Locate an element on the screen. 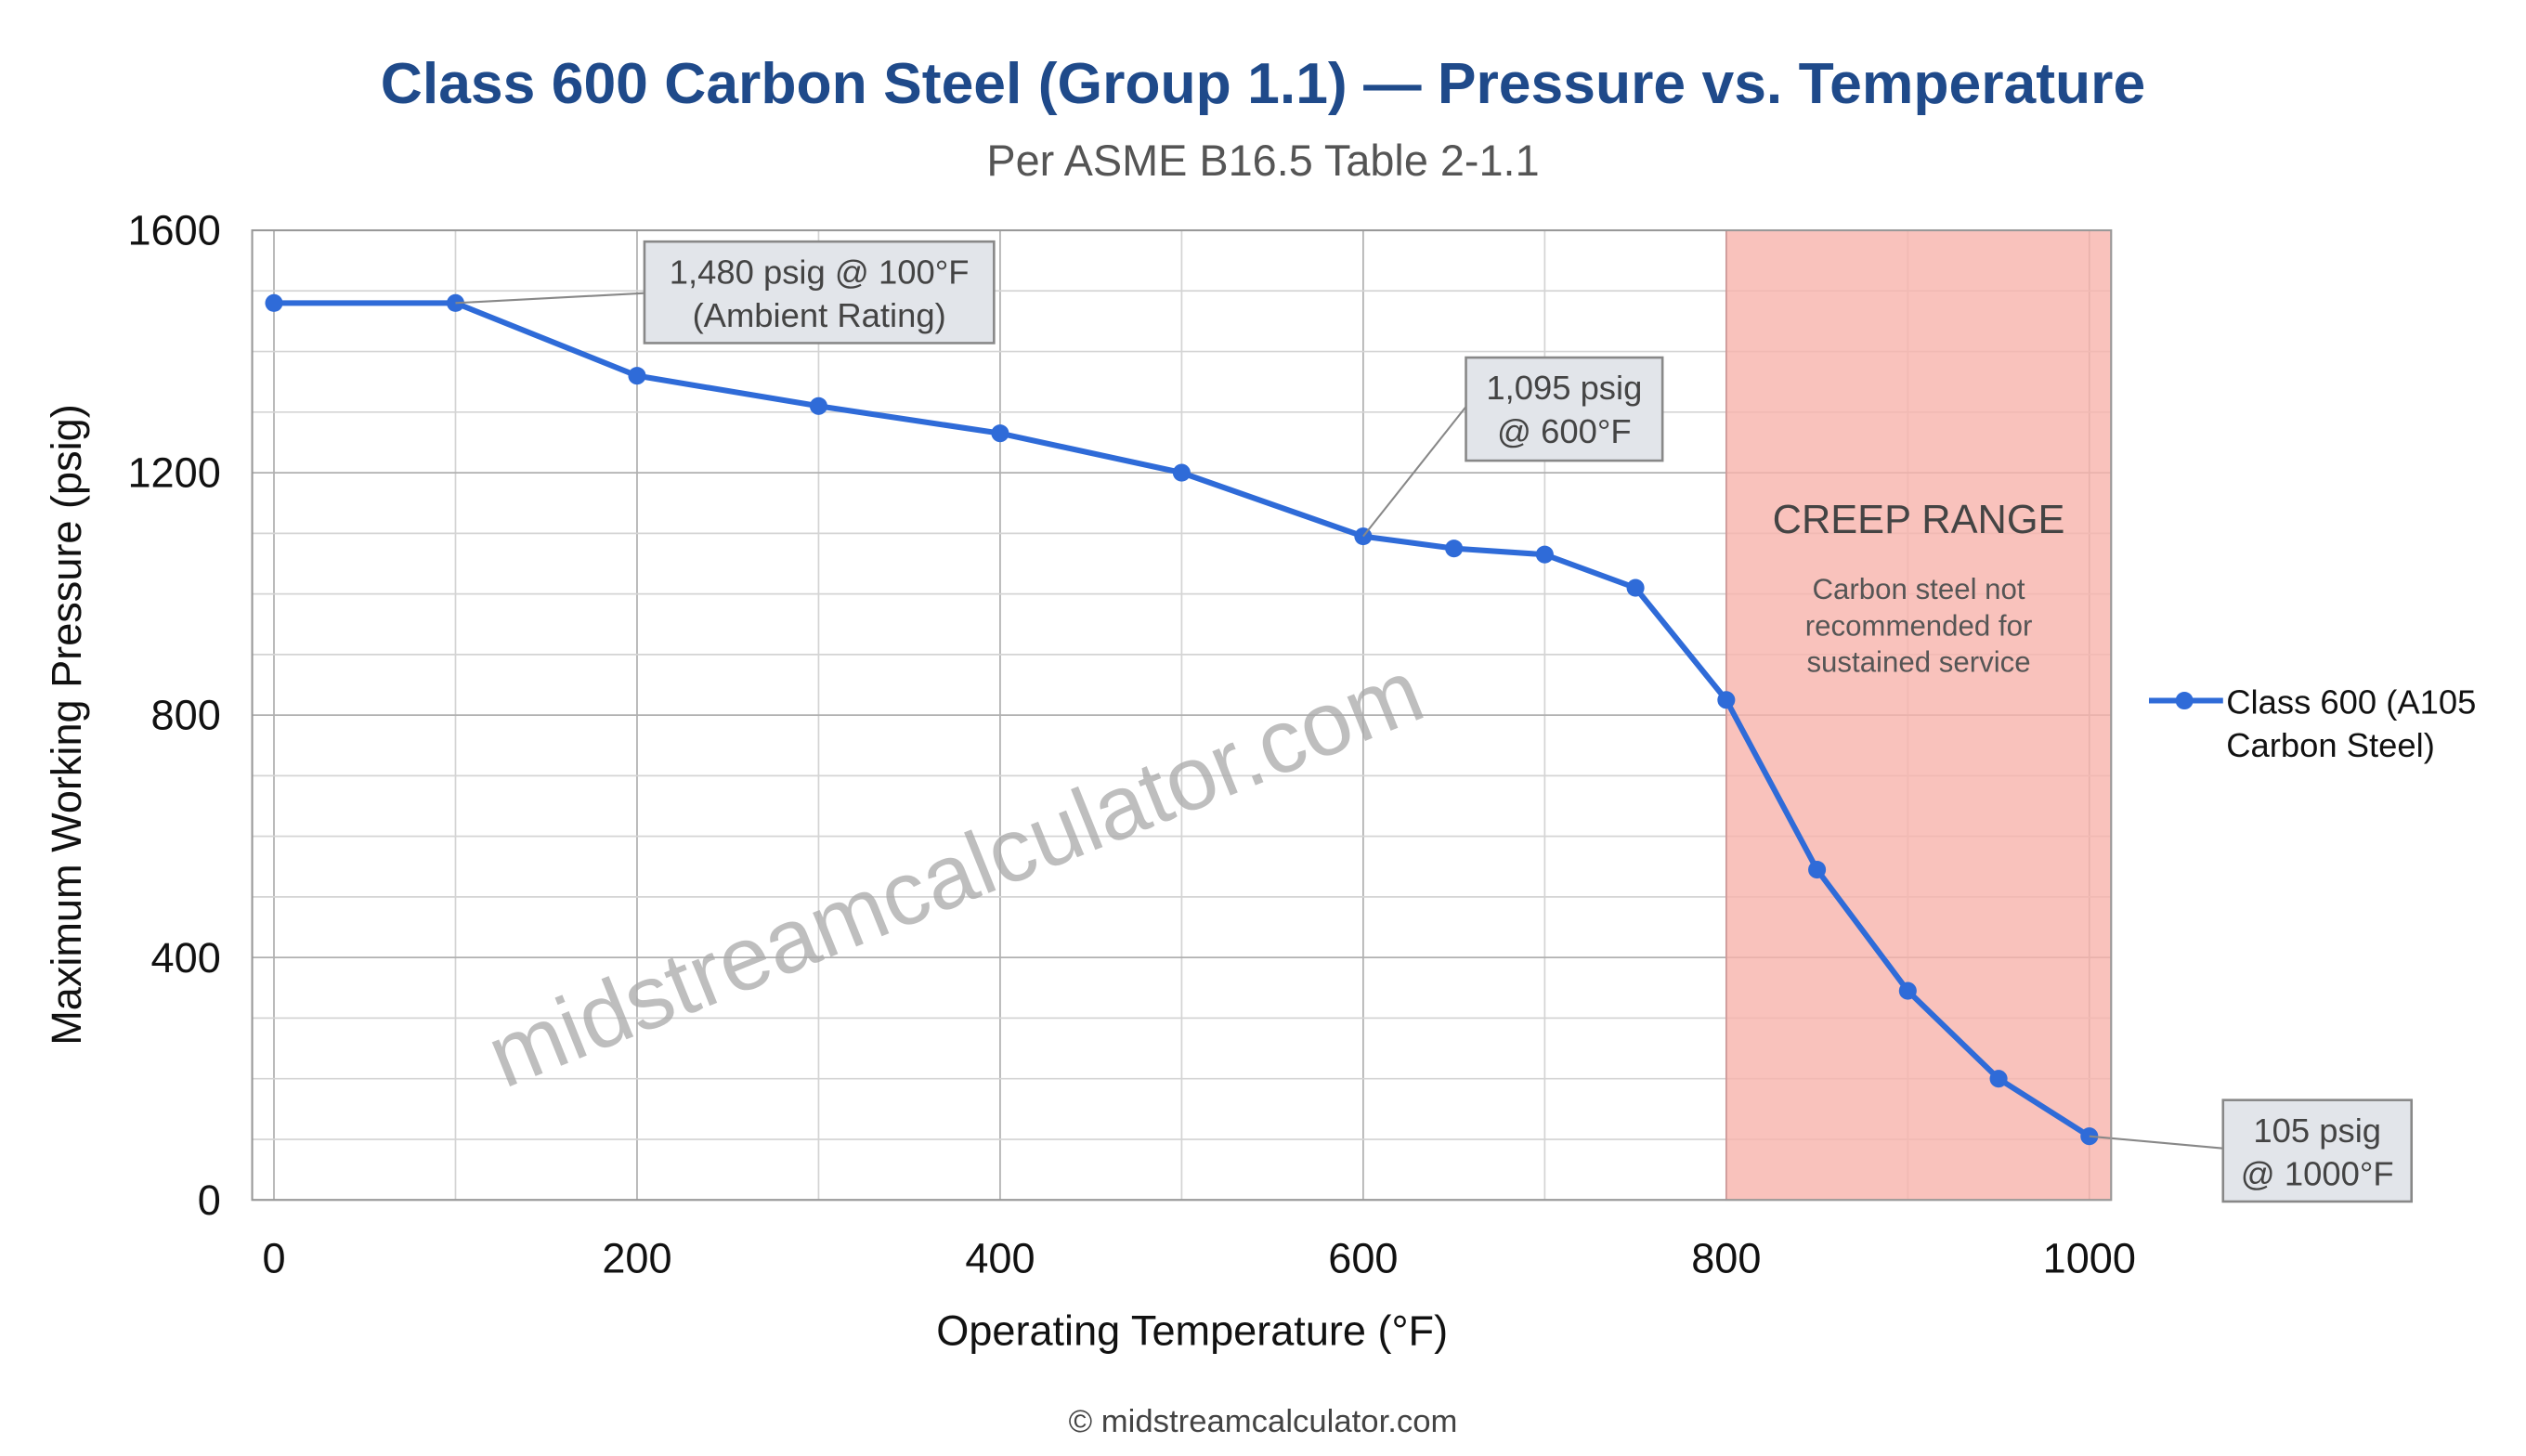 Image resolution: width=2526 pixels, height=1456 pixels. annotation-text: 1,480 psig @ 100°F is located at coordinates (820, 272).